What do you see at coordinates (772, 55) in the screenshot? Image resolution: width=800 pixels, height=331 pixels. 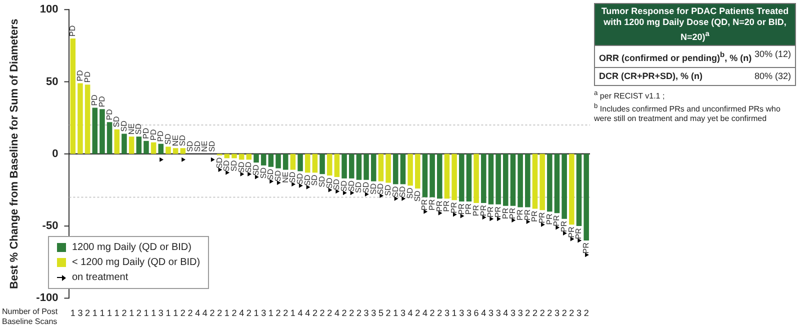 I see `text: 30% (12)` at bounding box center [772, 55].